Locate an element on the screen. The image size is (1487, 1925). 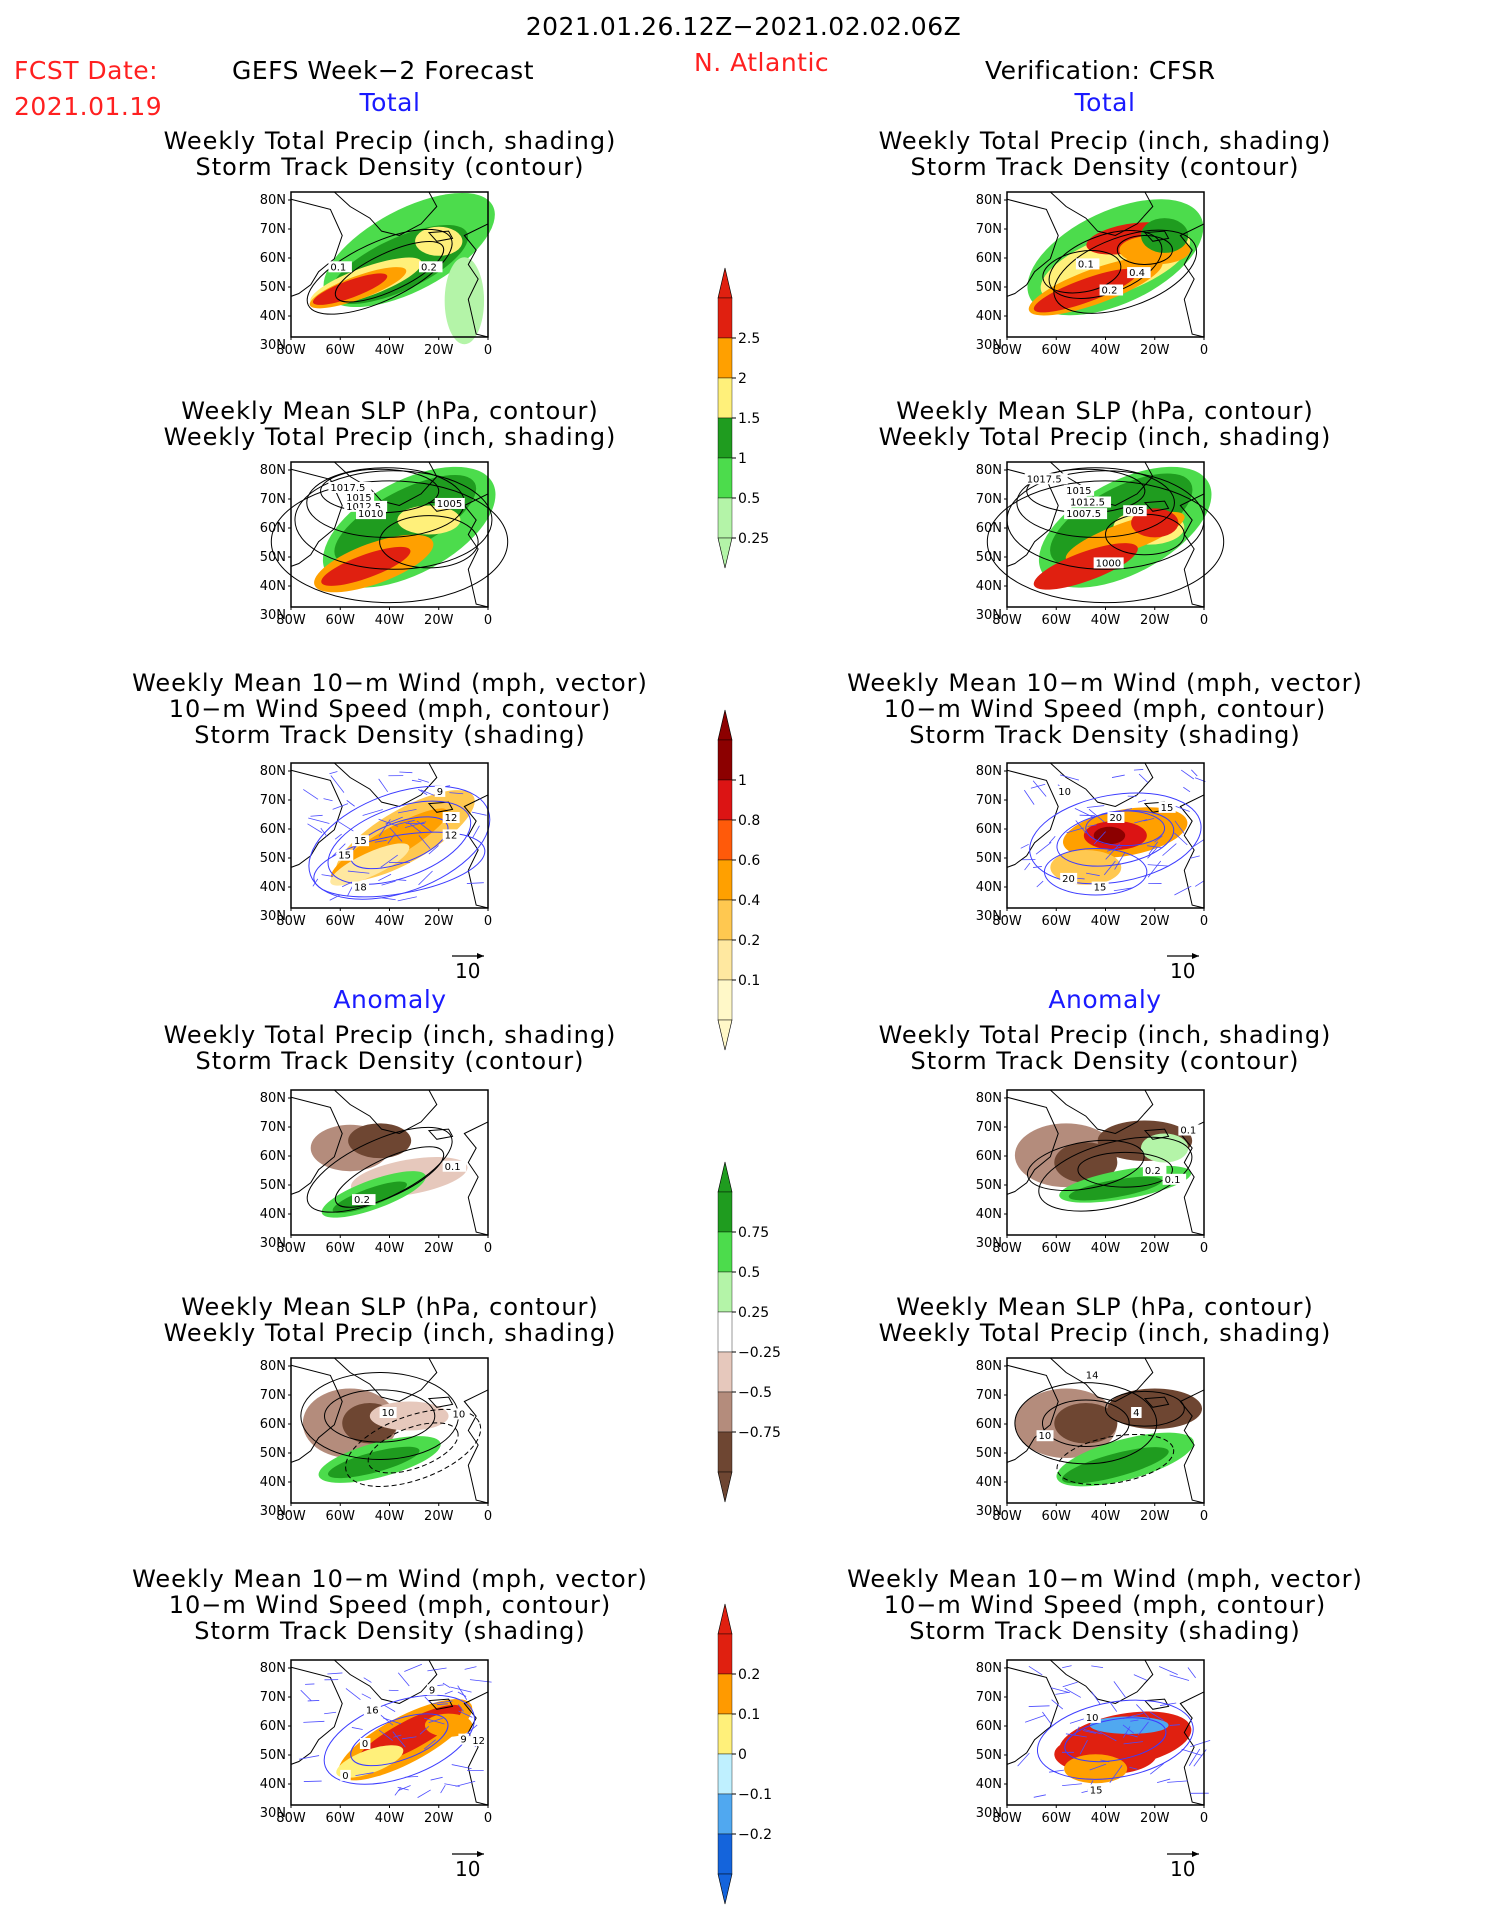
lat-label: 50N is located at coordinates (989, 1453).